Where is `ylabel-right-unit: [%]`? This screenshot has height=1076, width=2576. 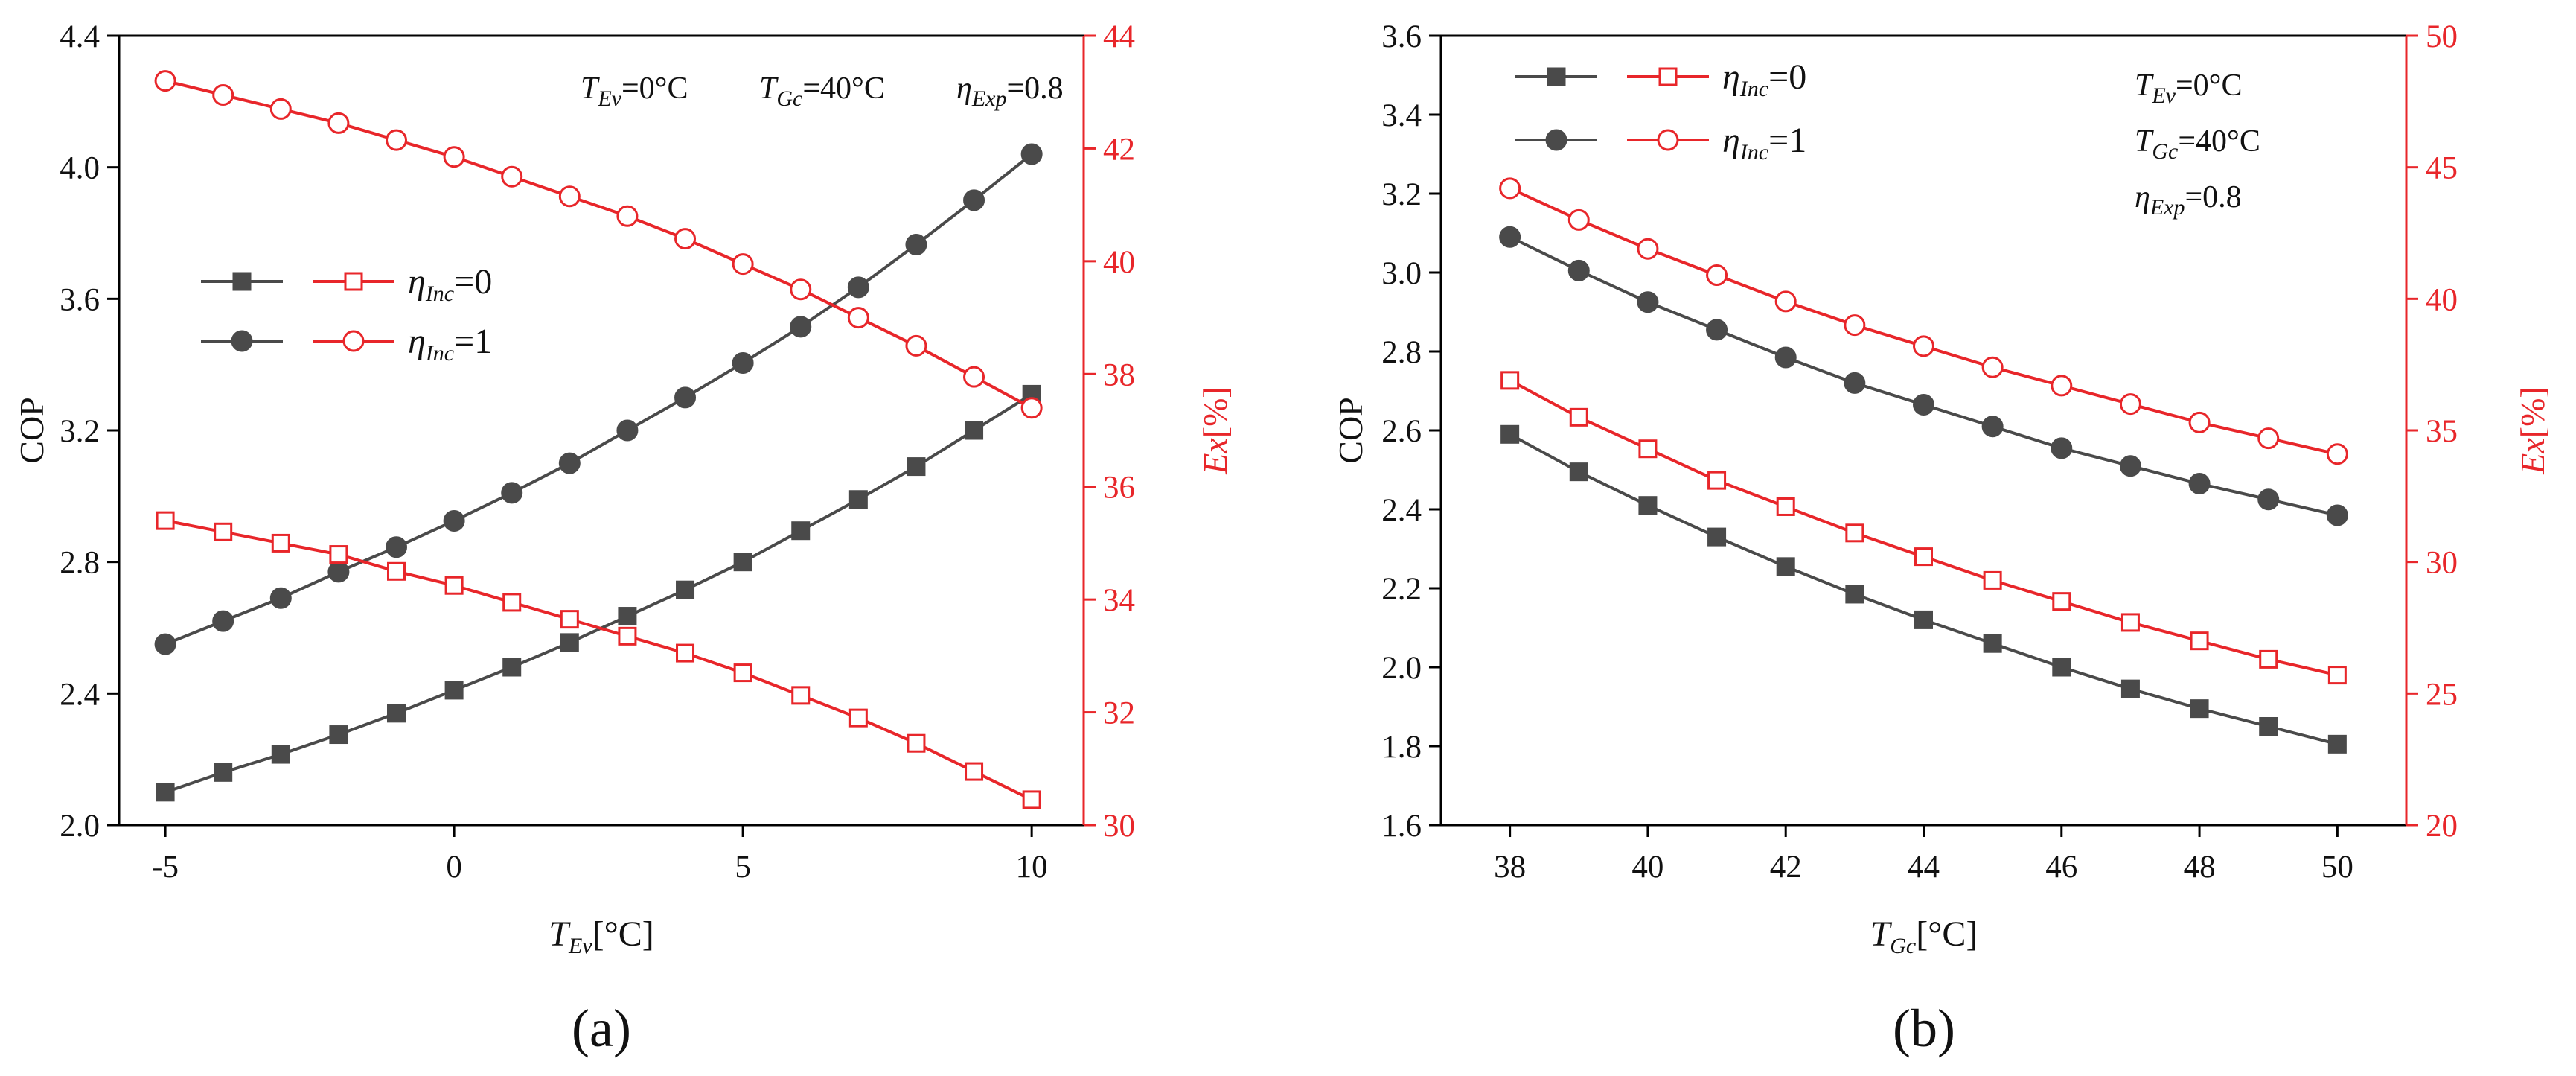 ylabel-right-unit: [%] is located at coordinates (2532, 412).